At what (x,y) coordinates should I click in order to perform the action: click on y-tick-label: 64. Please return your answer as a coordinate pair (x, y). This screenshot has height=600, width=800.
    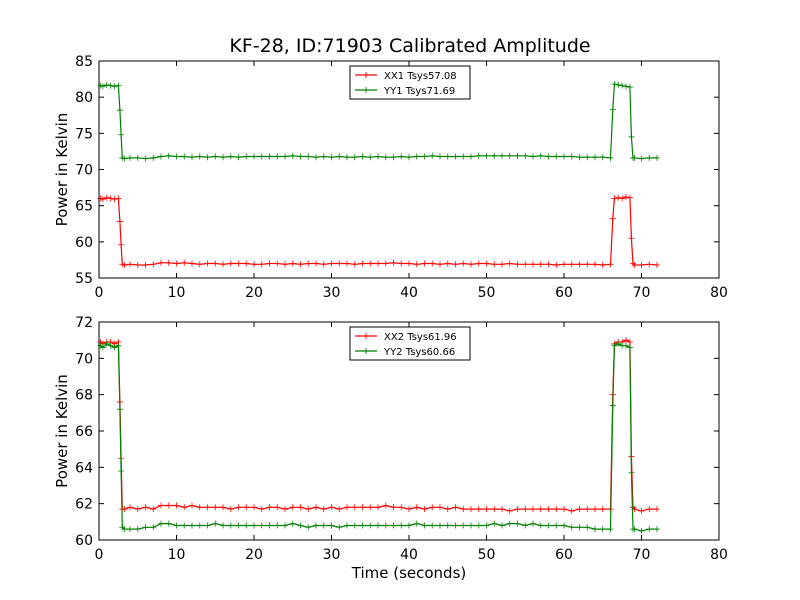
    Looking at the image, I should click on (84, 468).